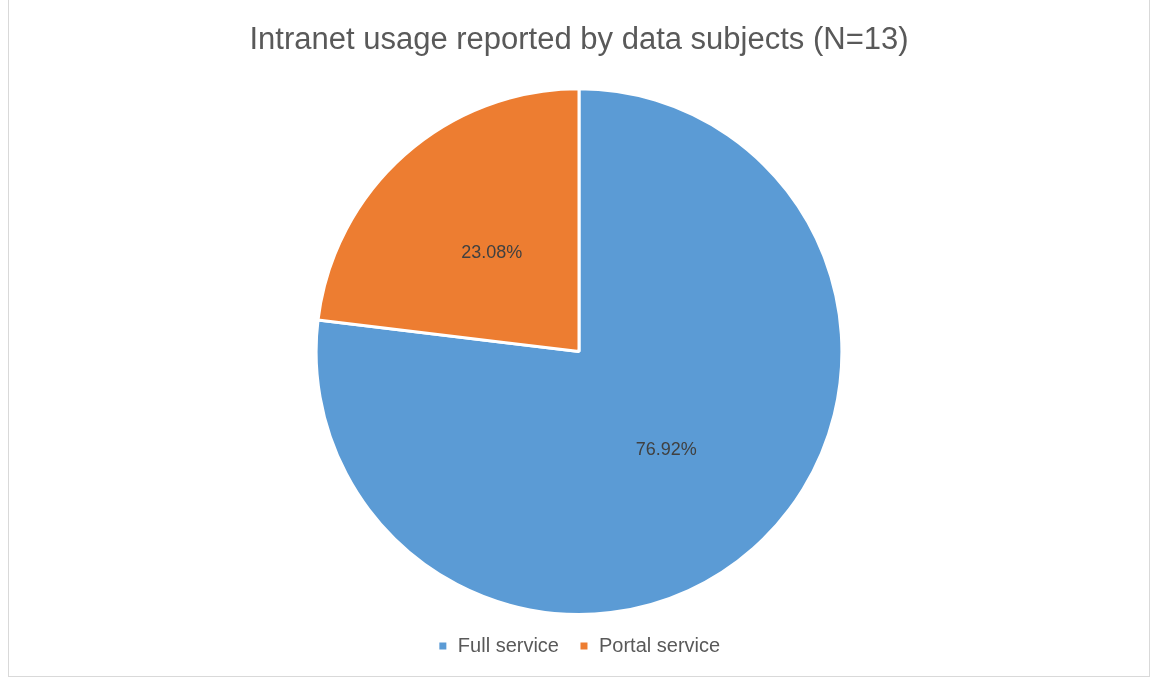 This screenshot has height=678, width=1152. Describe the element at coordinates (659, 644) in the screenshot. I see `legend-label: Portal service` at that location.